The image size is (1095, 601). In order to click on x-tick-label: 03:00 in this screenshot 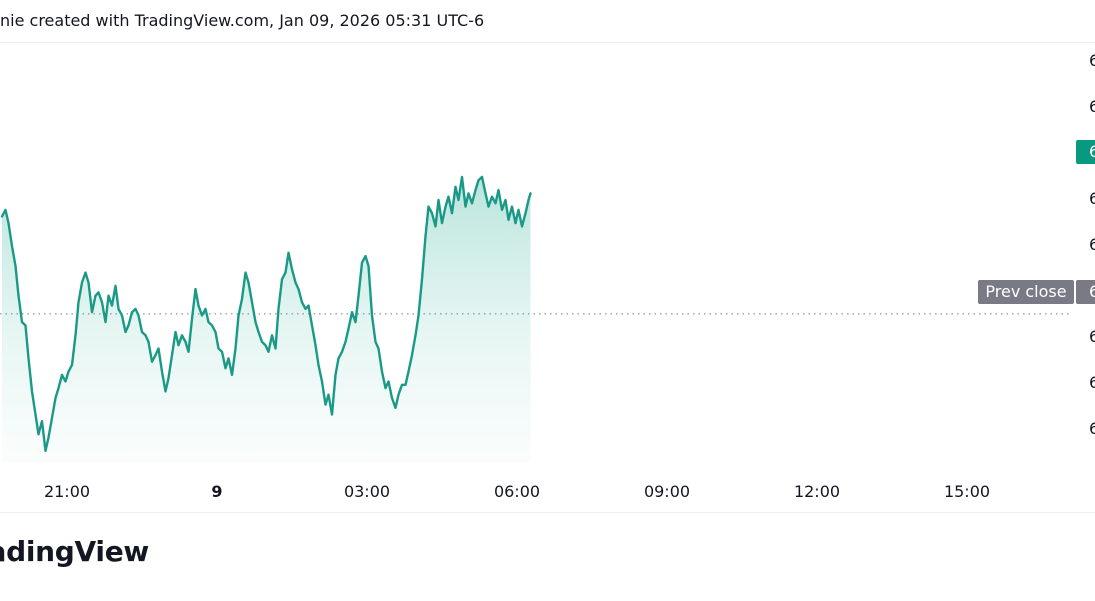, I will do `click(367, 491)`.